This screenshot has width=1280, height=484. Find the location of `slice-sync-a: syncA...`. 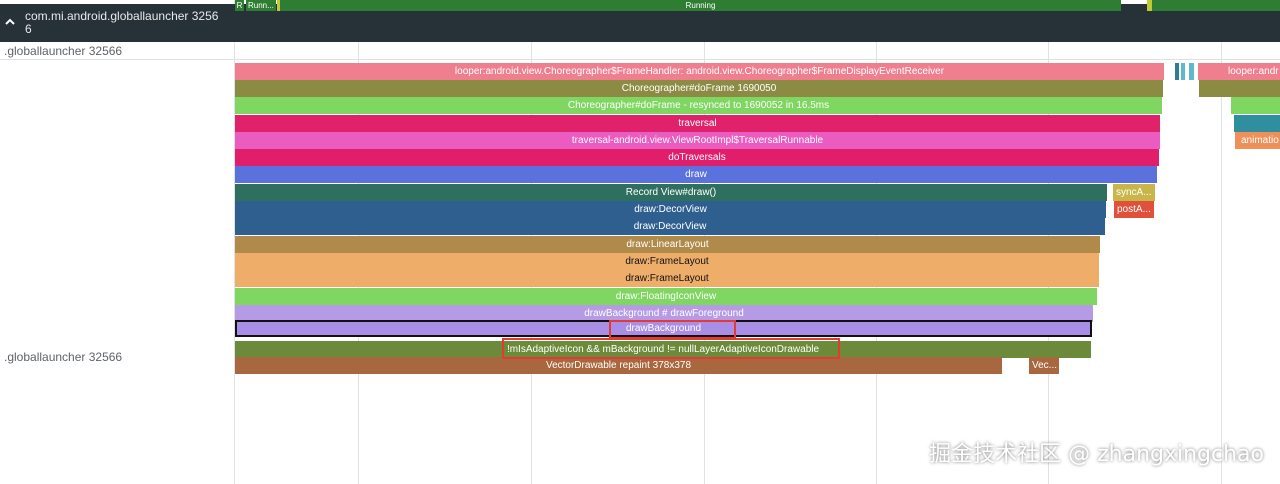

slice-sync-a: syncA... is located at coordinates (1134, 192).